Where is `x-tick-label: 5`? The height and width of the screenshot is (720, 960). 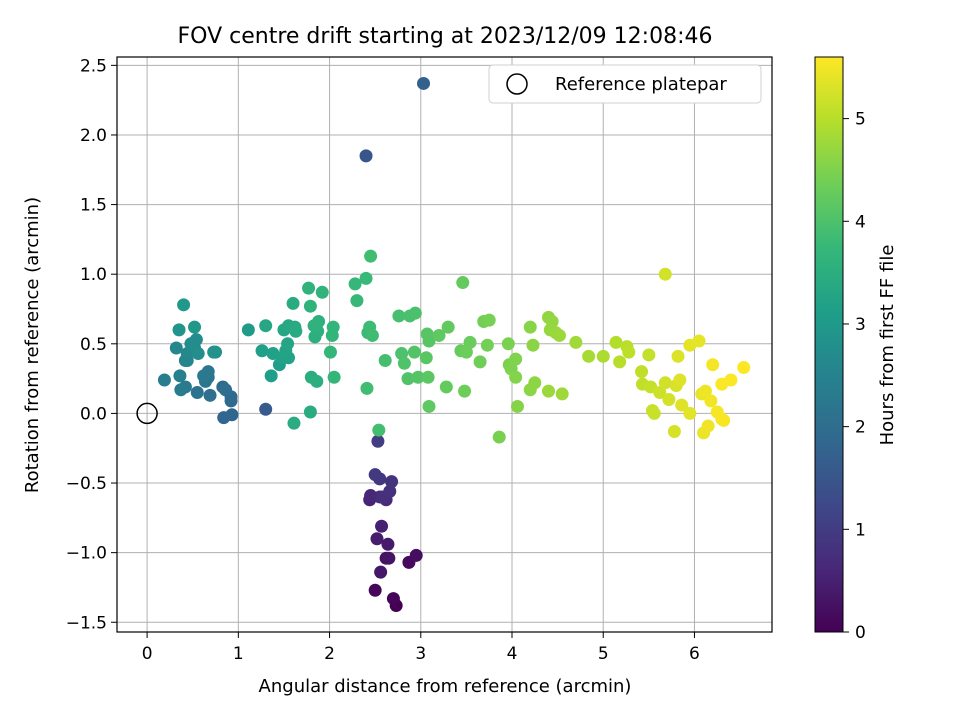
x-tick-label: 5 is located at coordinates (603, 654).